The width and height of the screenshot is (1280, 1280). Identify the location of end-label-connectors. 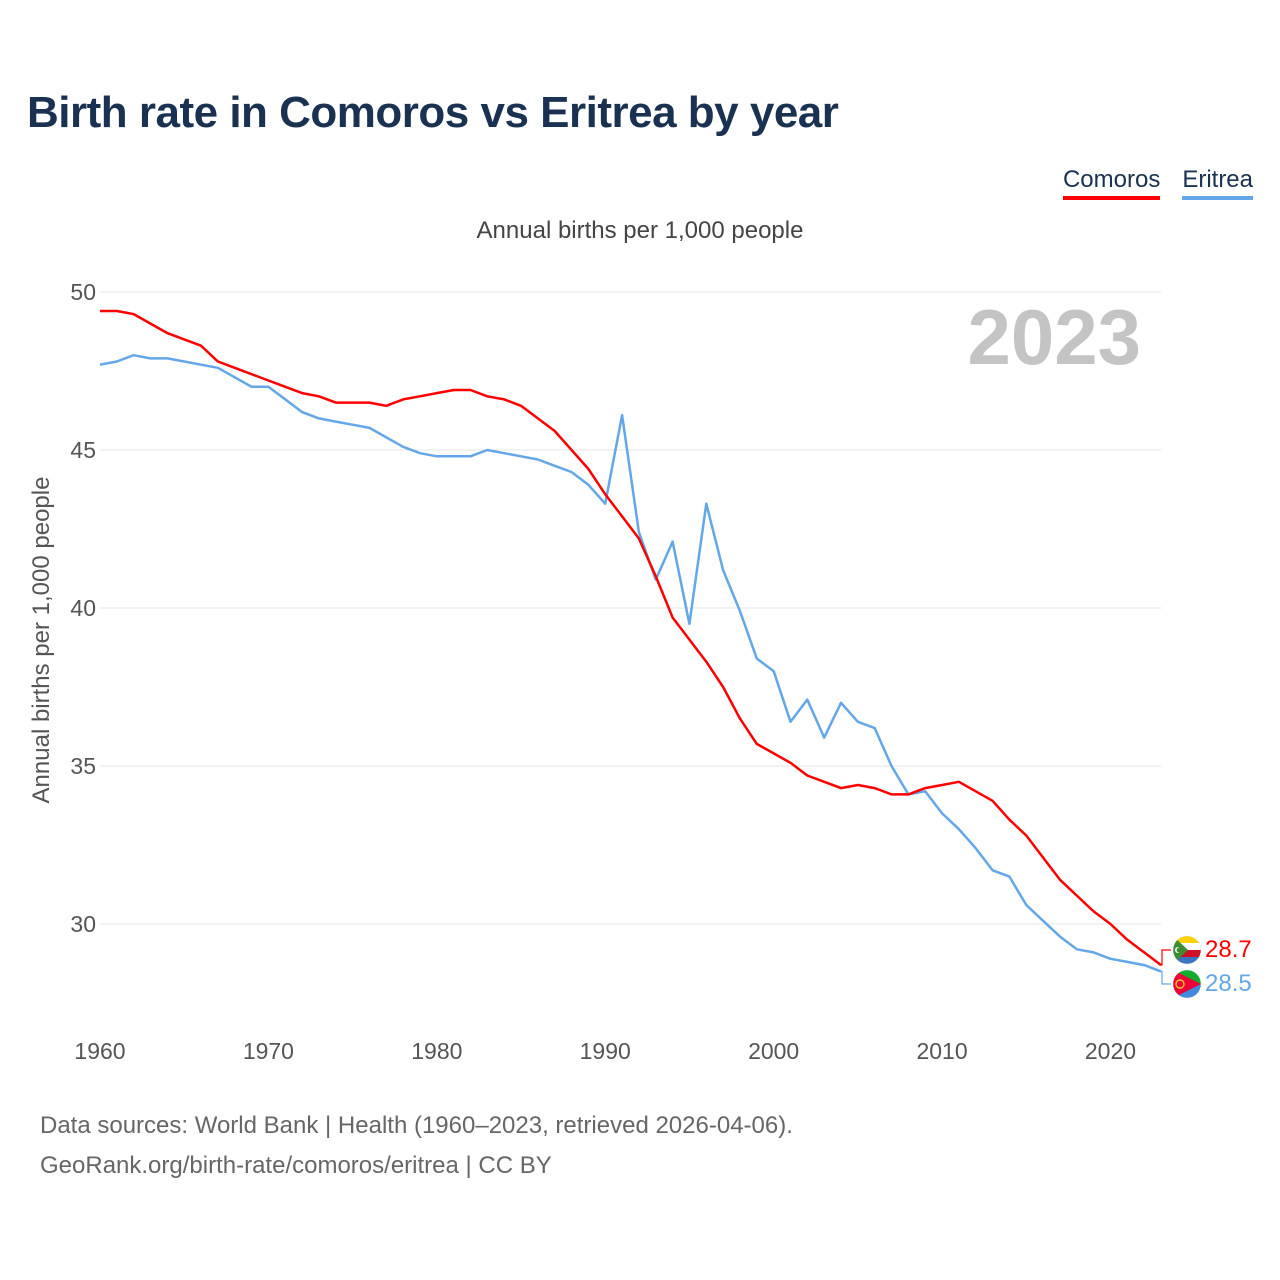
(1166, 967).